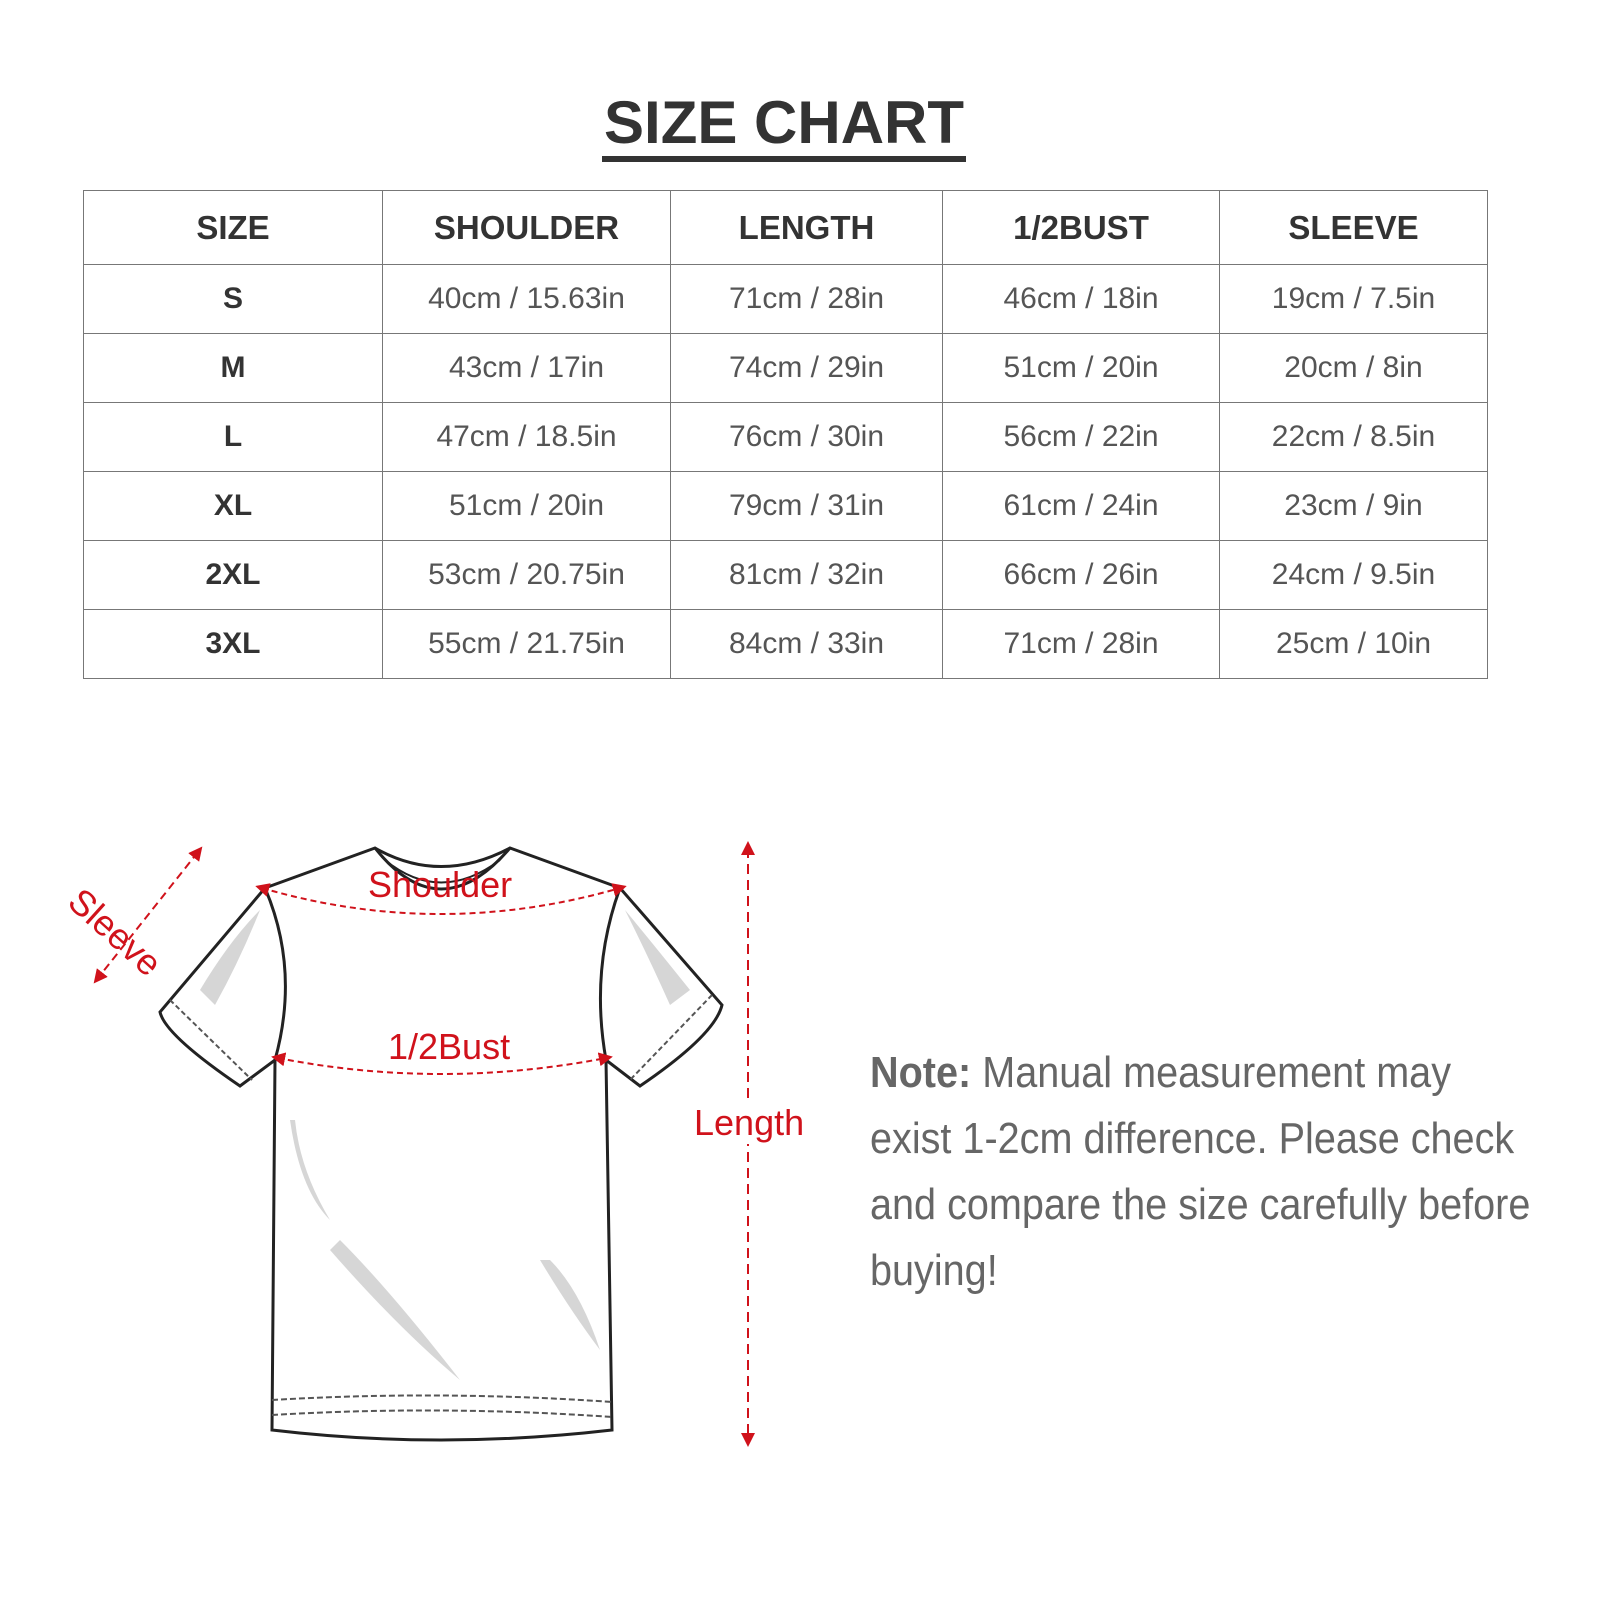 This screenshot has height=1600, width=1600. What do you see at coordinates (233, 575) in the screenshot?
I see `size-cell: 2XL` at bounding box center [233, 575].